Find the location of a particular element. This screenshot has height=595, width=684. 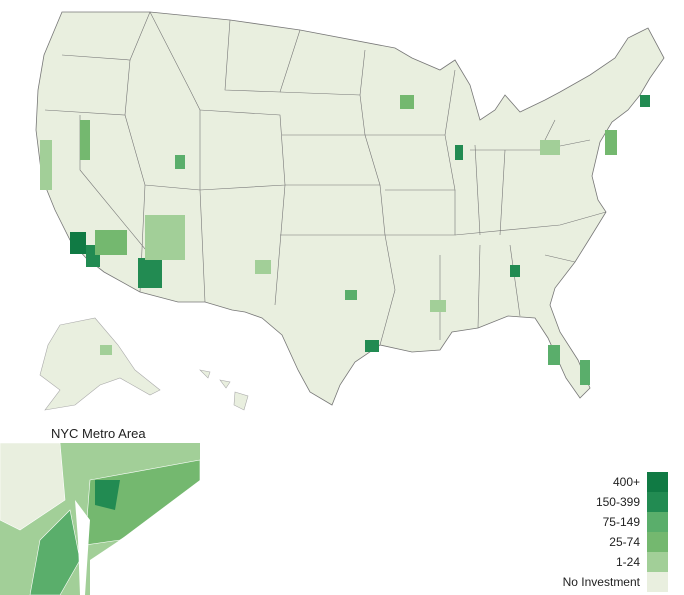

legend-label: No Investment is located at coordinates (601, 582).